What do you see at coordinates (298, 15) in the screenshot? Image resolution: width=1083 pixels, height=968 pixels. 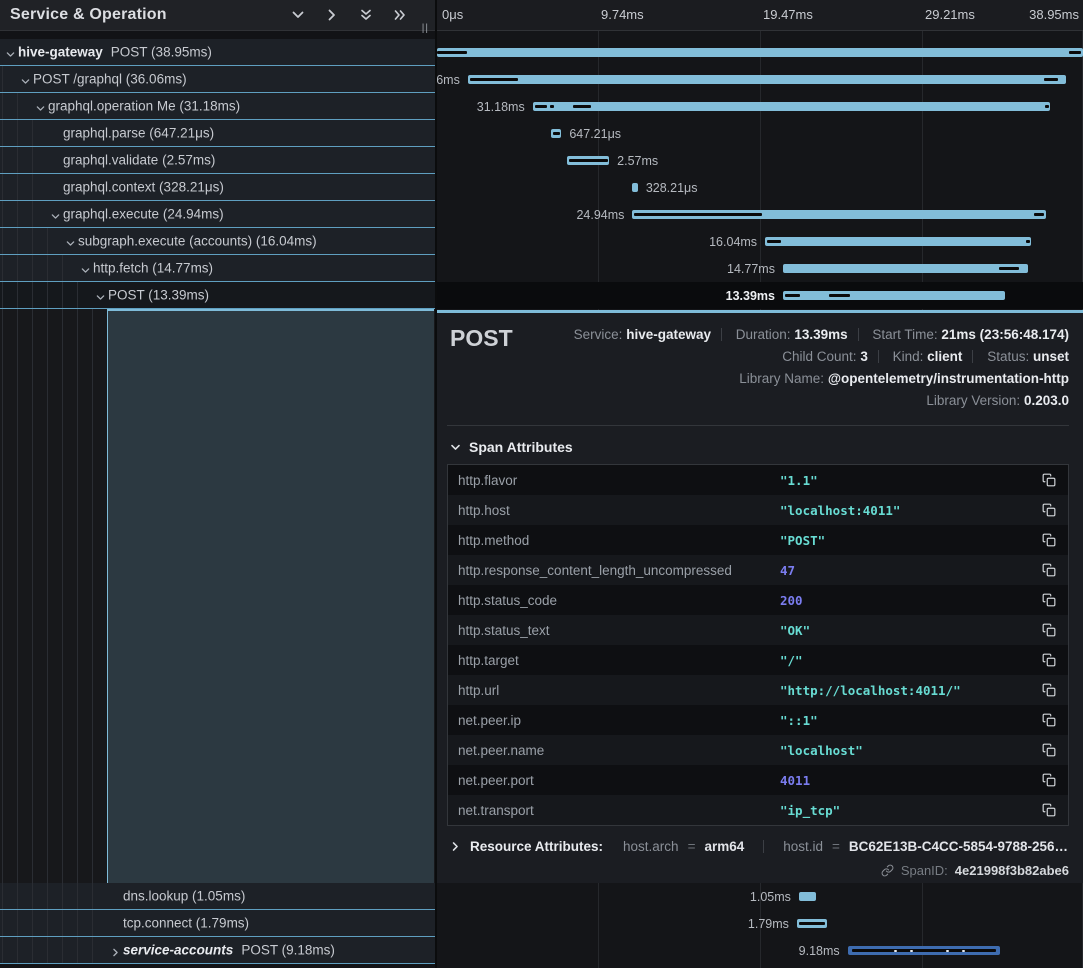 I see `collapse-one-icon` at bounding box center [298, 15].